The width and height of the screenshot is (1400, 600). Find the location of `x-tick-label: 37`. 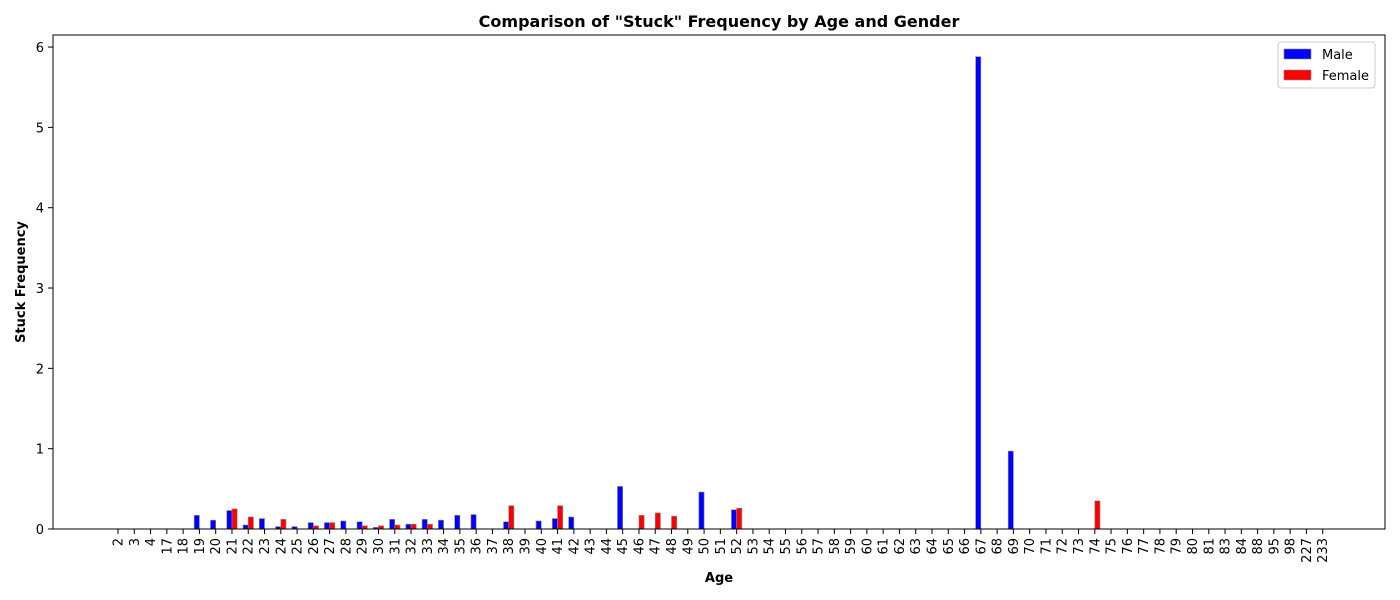

x-tick-label: 37 is located at coordinates (493, 546).